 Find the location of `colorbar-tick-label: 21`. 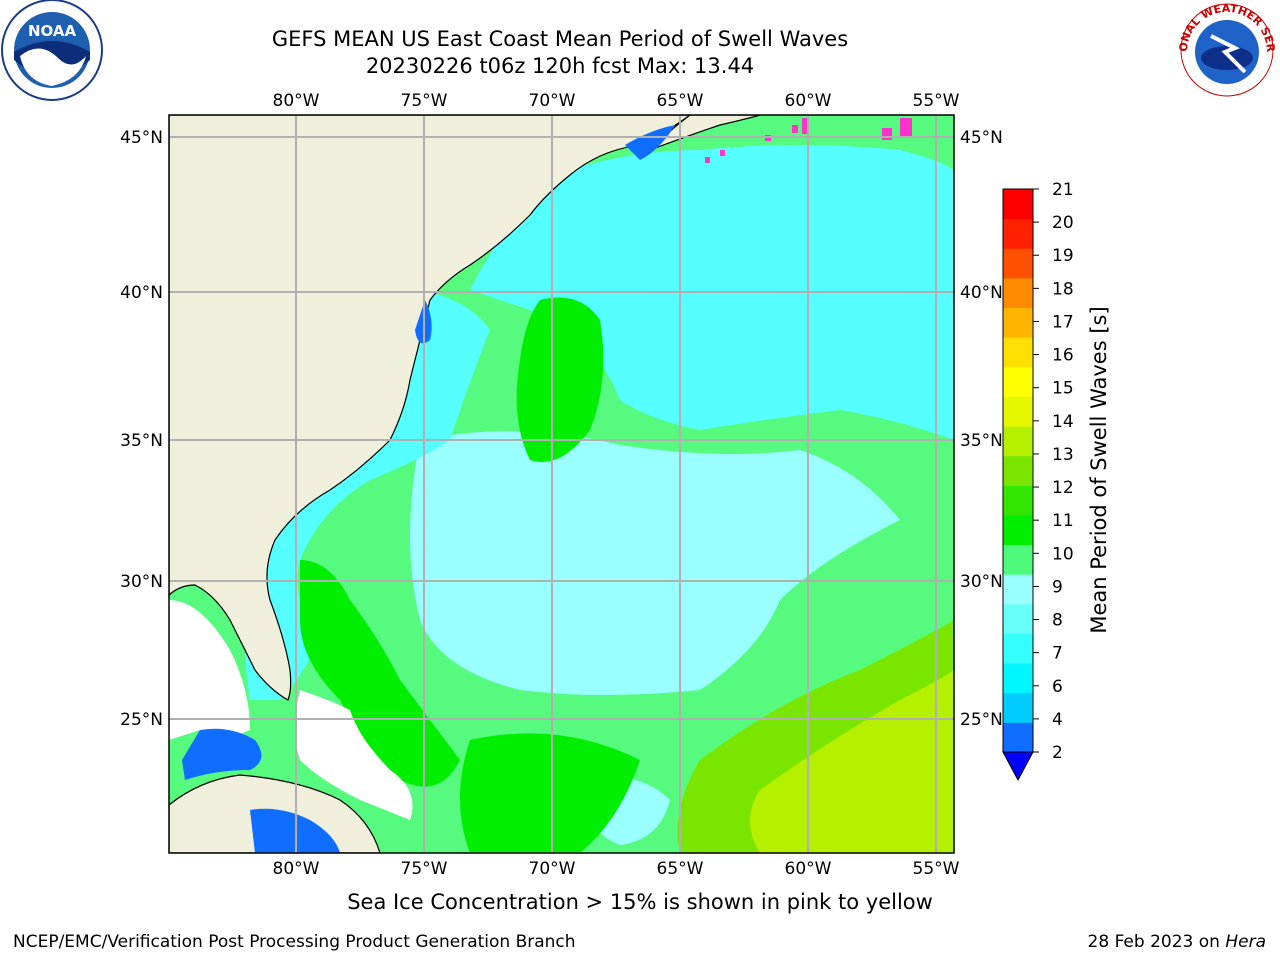

colorbar-tick-label: 21 is located at coordinates (1063, 190).